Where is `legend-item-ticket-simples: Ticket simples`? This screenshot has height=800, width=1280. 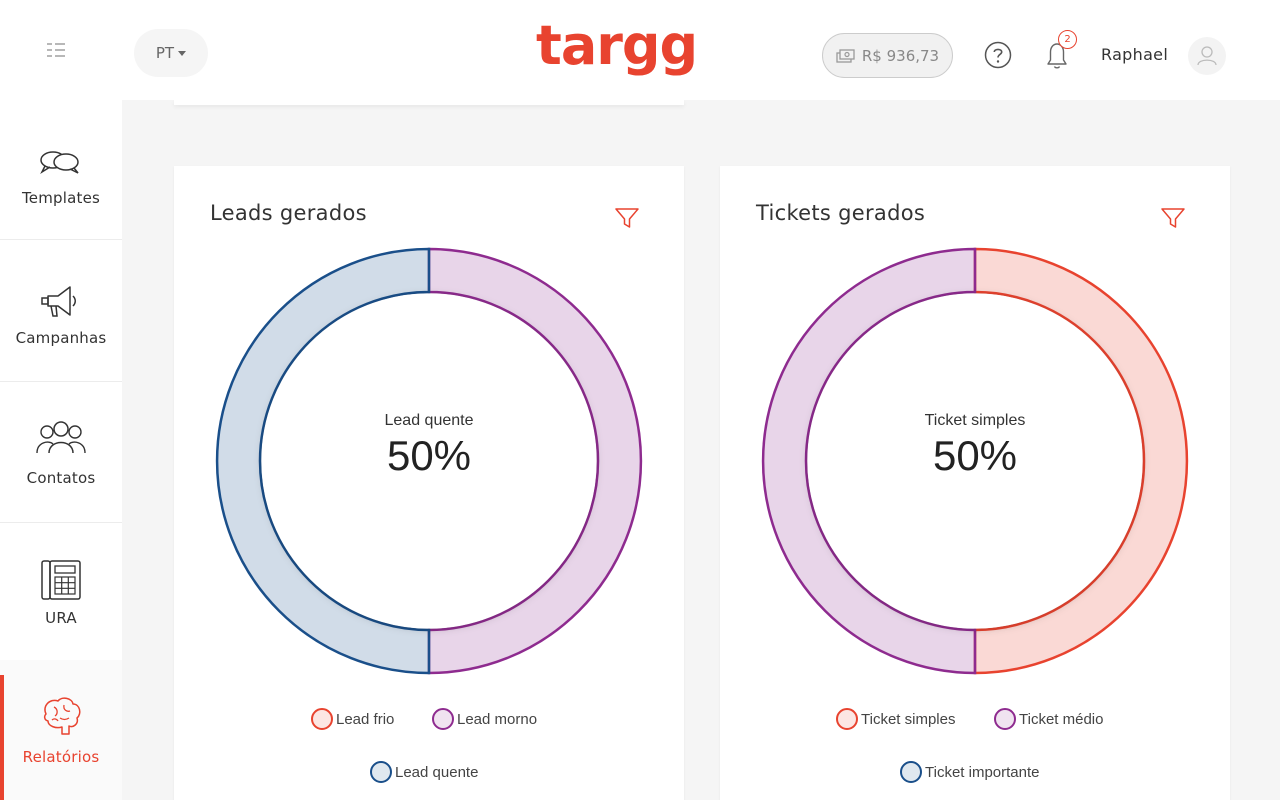 legend-item-ticket-simples: Ticket simples is located at coordinates (895, 719).